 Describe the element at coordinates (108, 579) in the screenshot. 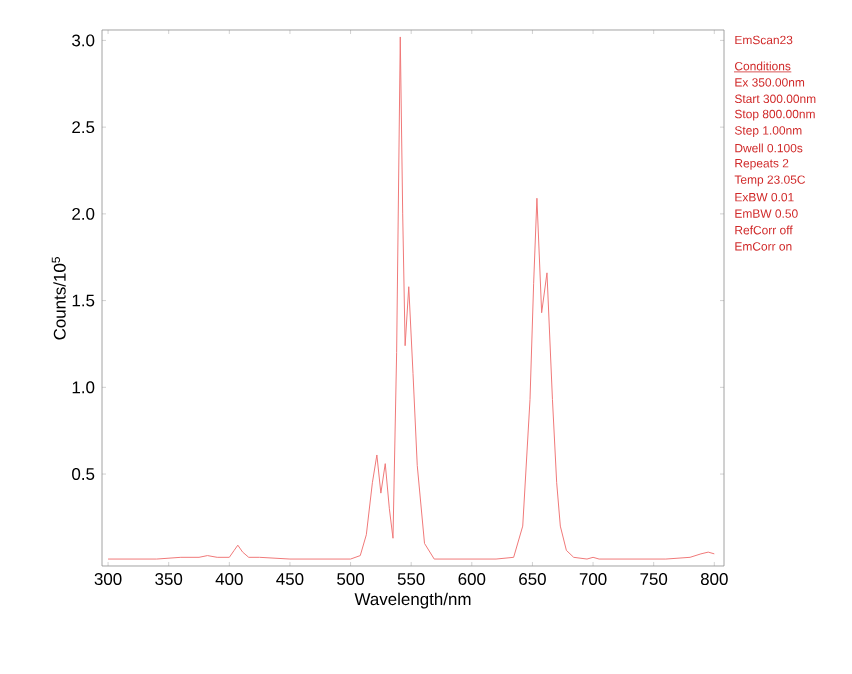

I see `x-tick-label: 300` at that location.